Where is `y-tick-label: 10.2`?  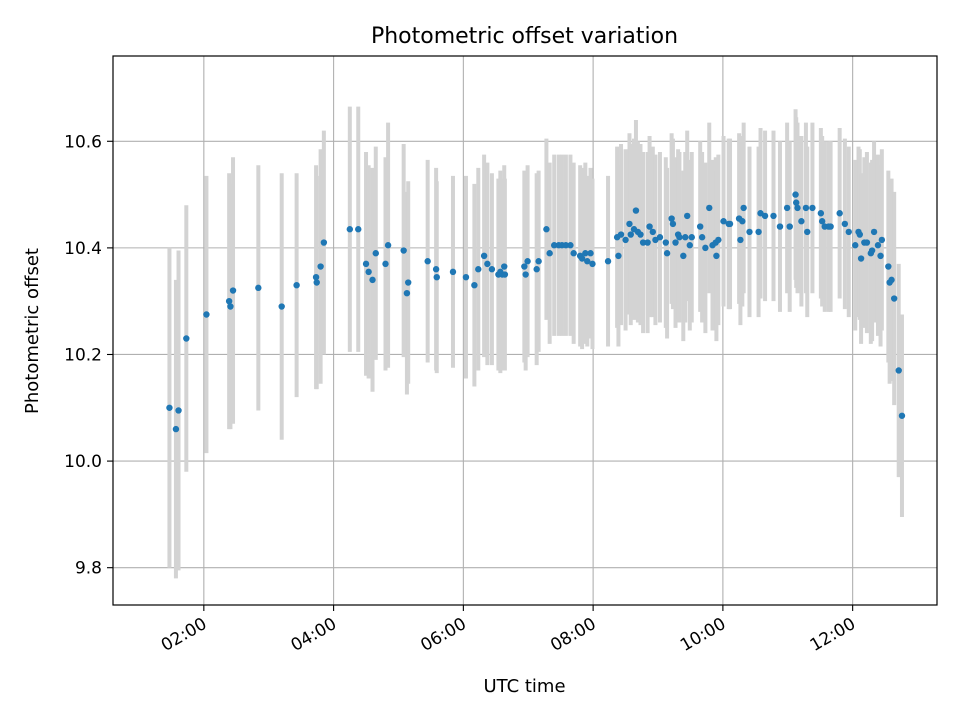
y-tick-label: 10.2 is located at coordinates (83, 355).